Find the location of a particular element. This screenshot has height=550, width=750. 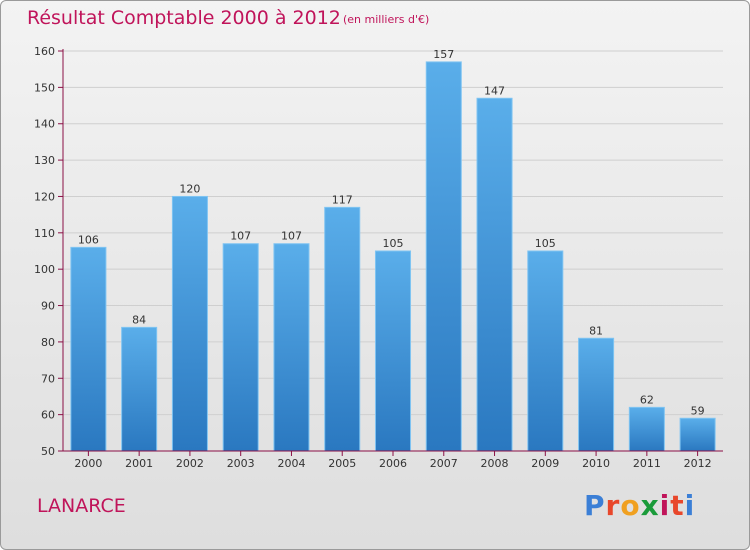

data-label: 62 is located at coordinates (647, 399).